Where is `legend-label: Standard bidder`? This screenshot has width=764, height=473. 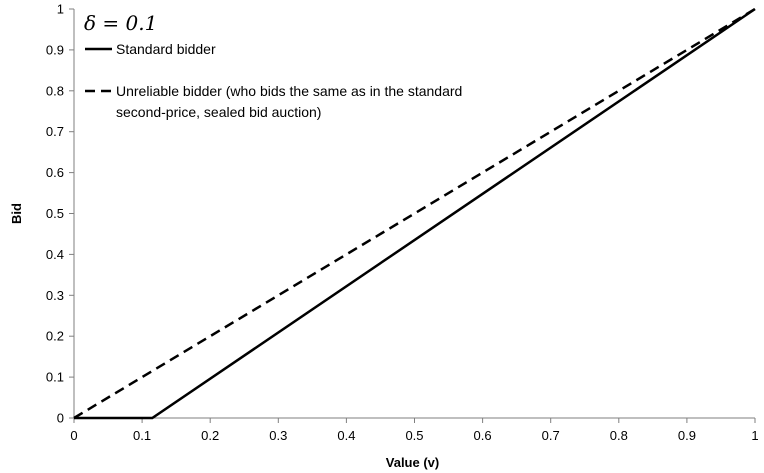
legend-label: Standard bidder is located at coordinates (166, 49).